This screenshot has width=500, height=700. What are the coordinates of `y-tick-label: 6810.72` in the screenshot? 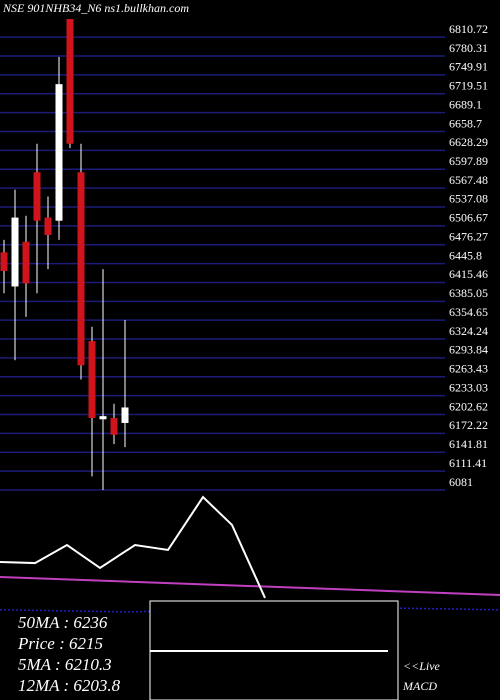 It's located at (468, 29).